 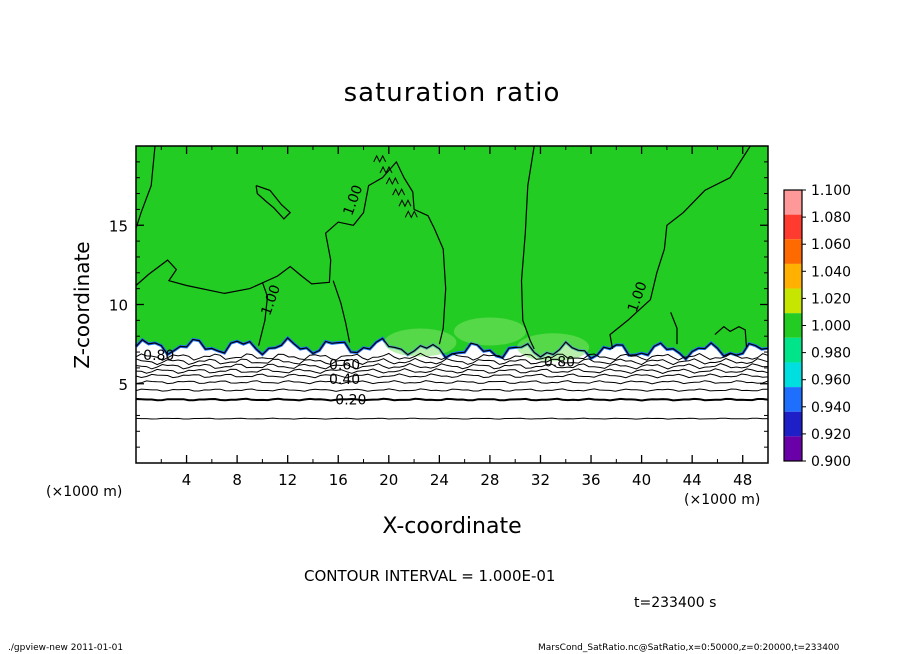 What do you see at coordinates (118, 306) in the screenshot?
I see `y-tick-label-1: 10` at bounding box center [118, 306].